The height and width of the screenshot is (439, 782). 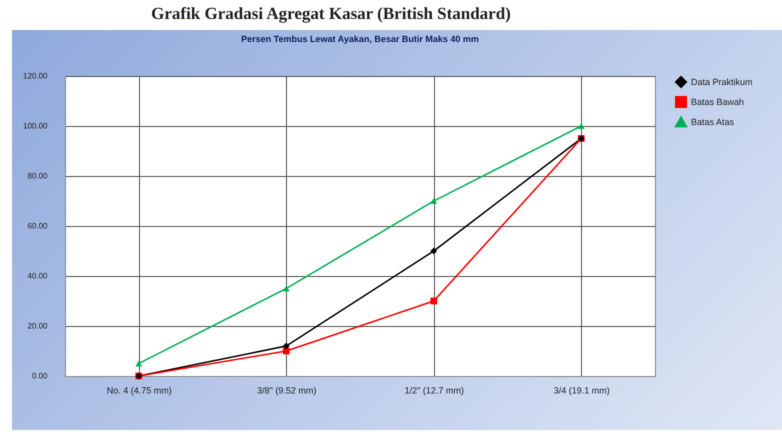 I want to click on y-tick-label: 40.00, so click(x=37, y=276).